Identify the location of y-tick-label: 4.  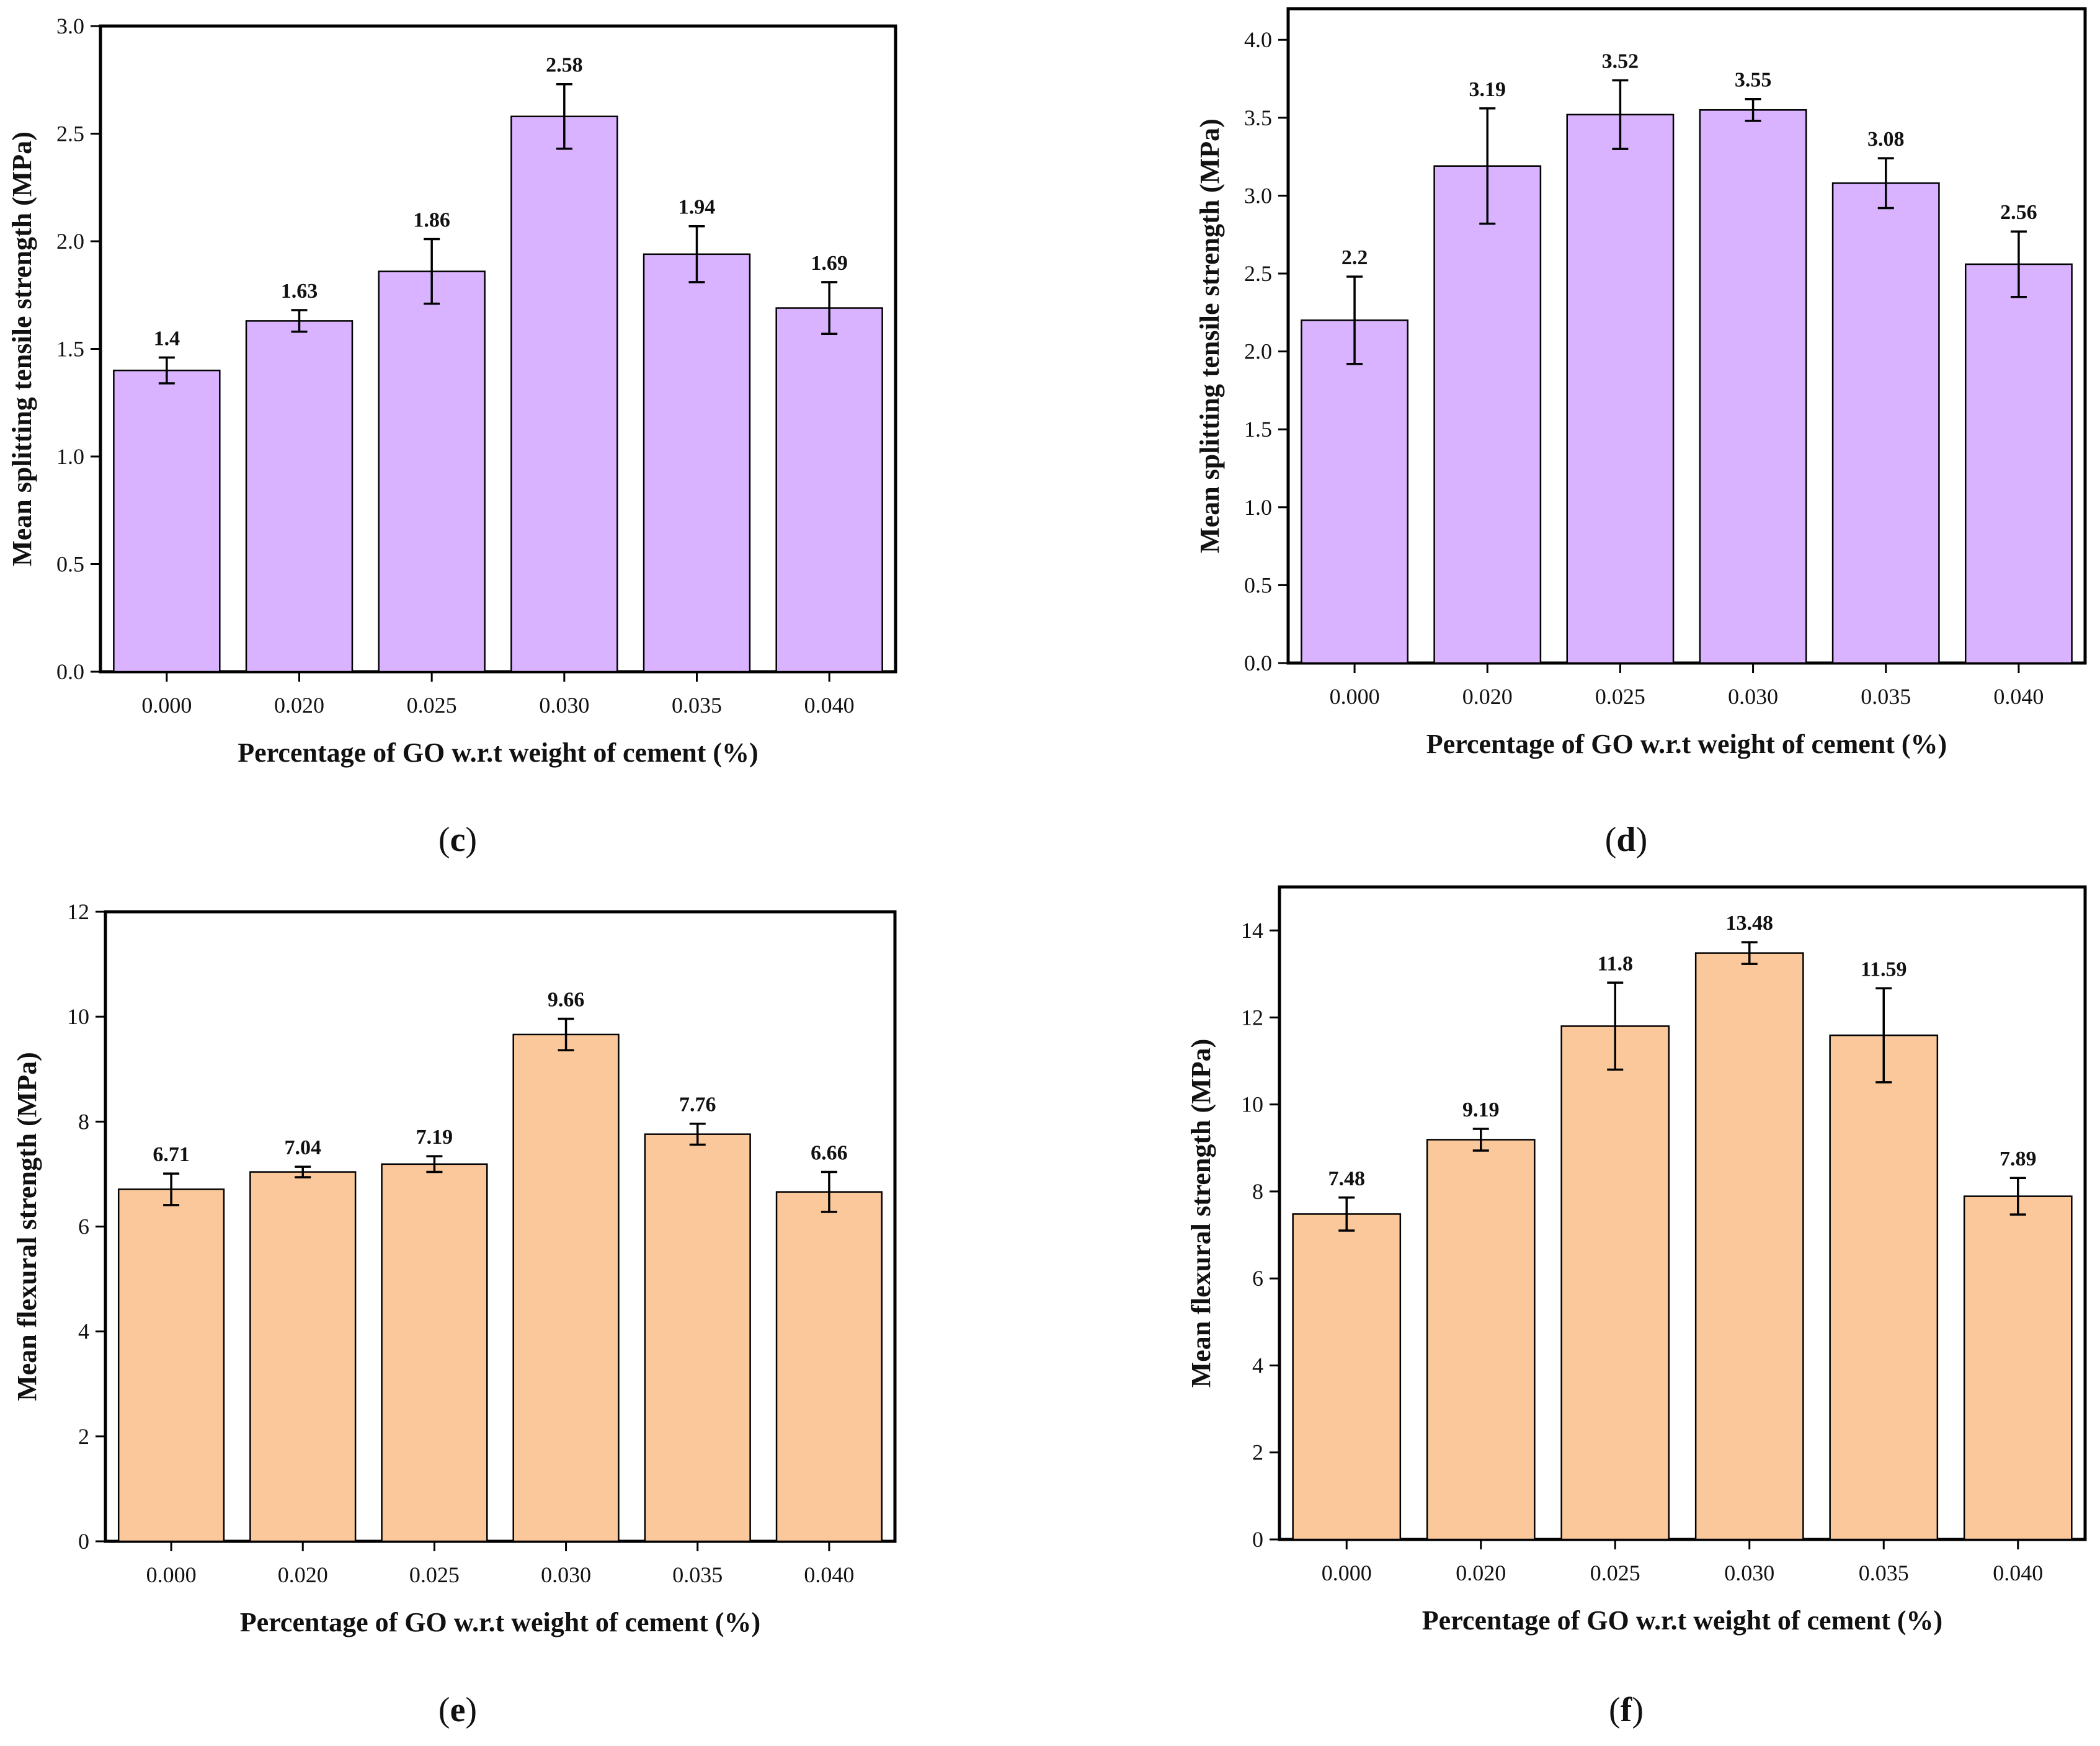
(83, 1331).